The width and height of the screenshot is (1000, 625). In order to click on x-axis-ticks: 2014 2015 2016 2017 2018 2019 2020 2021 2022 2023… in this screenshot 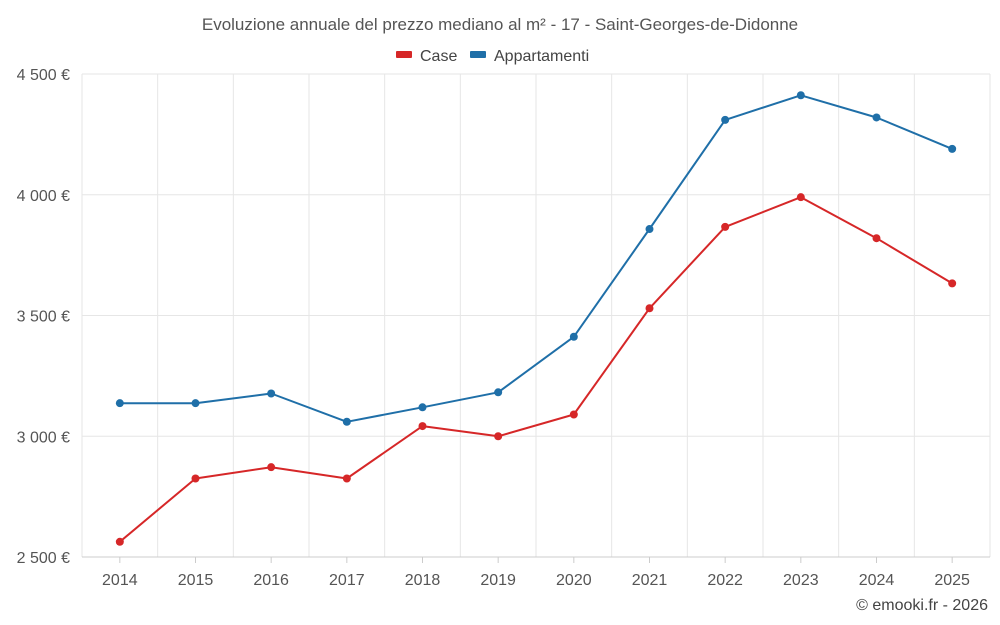, I will do `click(536, 573)`.